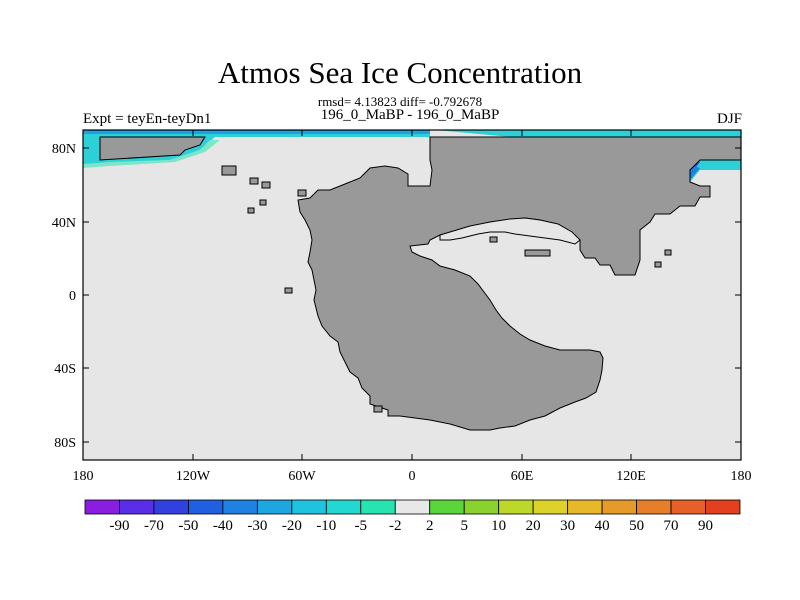 Image resolution: width=800 pixels, height=600 pixels. Describe the element at coordinates (464, 526) in the screenshot. I see `colorbar-label: 5` at that location.